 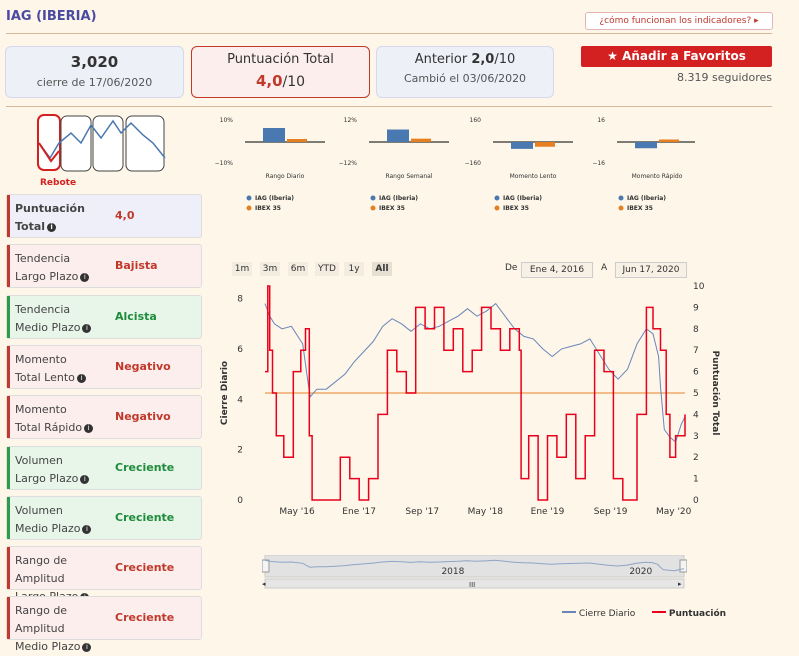 I want to click on indicator-row: Momento Total Lento i Negativo, so click(x=104, y=366).